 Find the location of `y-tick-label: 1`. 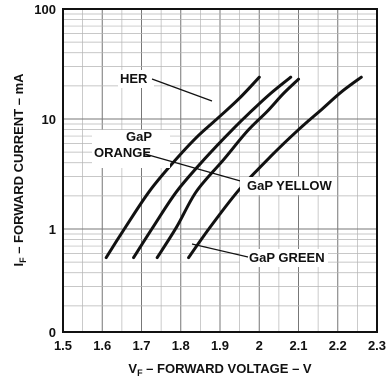

y-tick-label: 1 is located at coordinates (52, 229).